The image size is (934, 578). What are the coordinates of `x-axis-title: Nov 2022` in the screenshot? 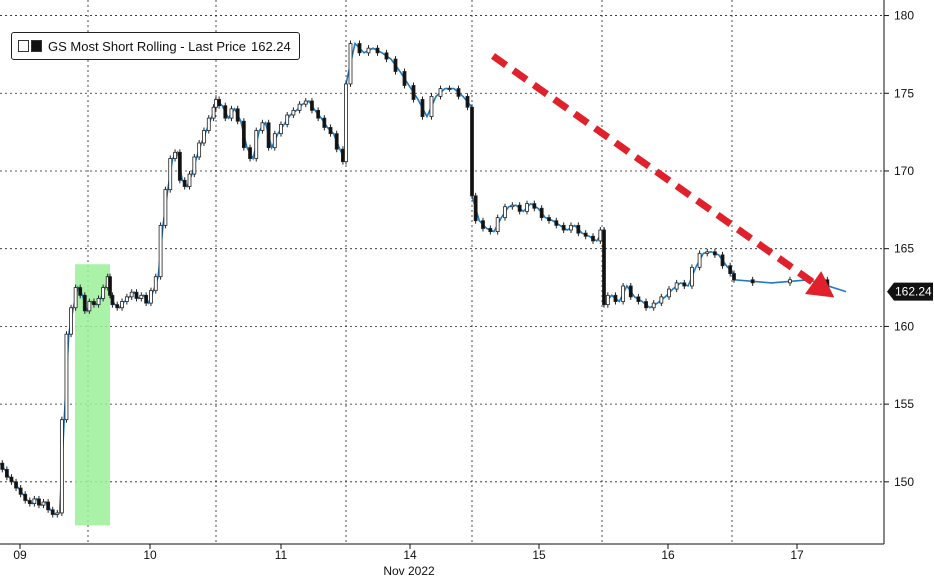 It's located at (409, 571).